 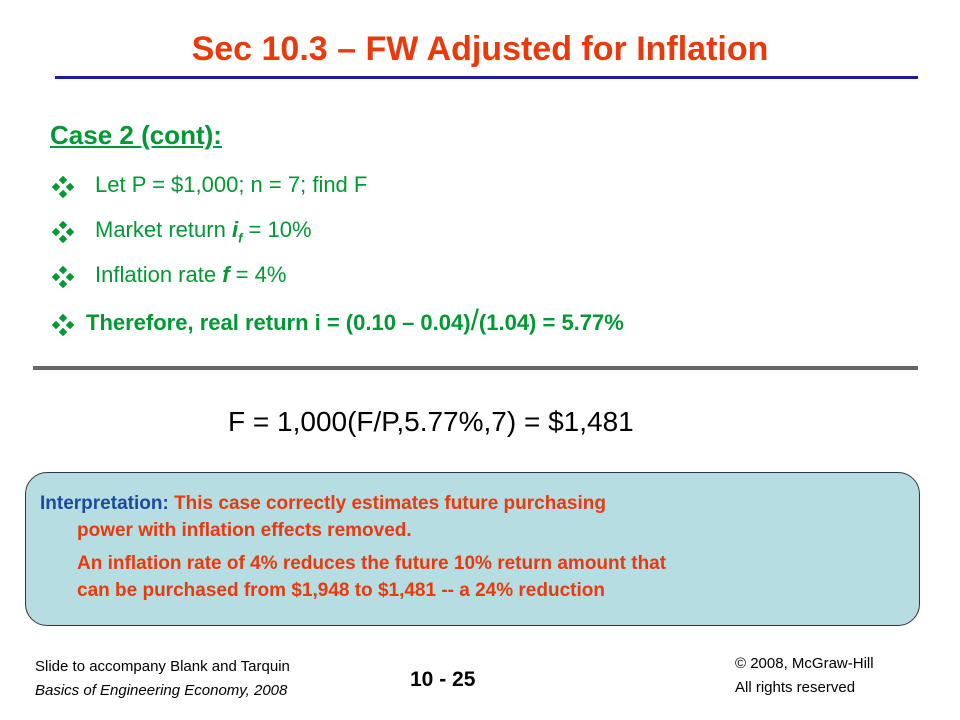 What do you see at coordinates (235, 229) in the screenshot?
I see `variable: i` at bounding box center [235, 229].